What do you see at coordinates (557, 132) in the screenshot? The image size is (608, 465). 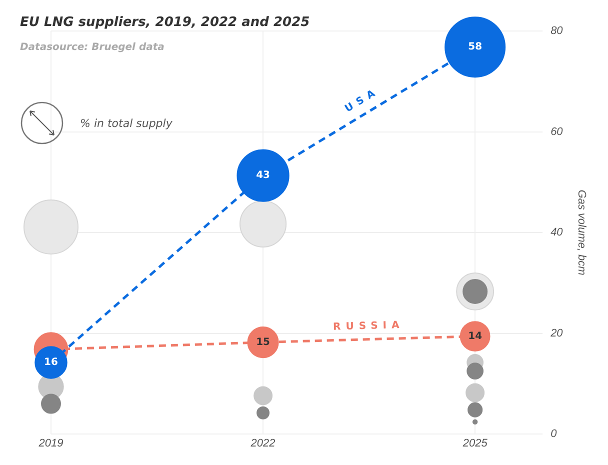 I see `y-tick-label: 60` at bounding box center [557, 132].